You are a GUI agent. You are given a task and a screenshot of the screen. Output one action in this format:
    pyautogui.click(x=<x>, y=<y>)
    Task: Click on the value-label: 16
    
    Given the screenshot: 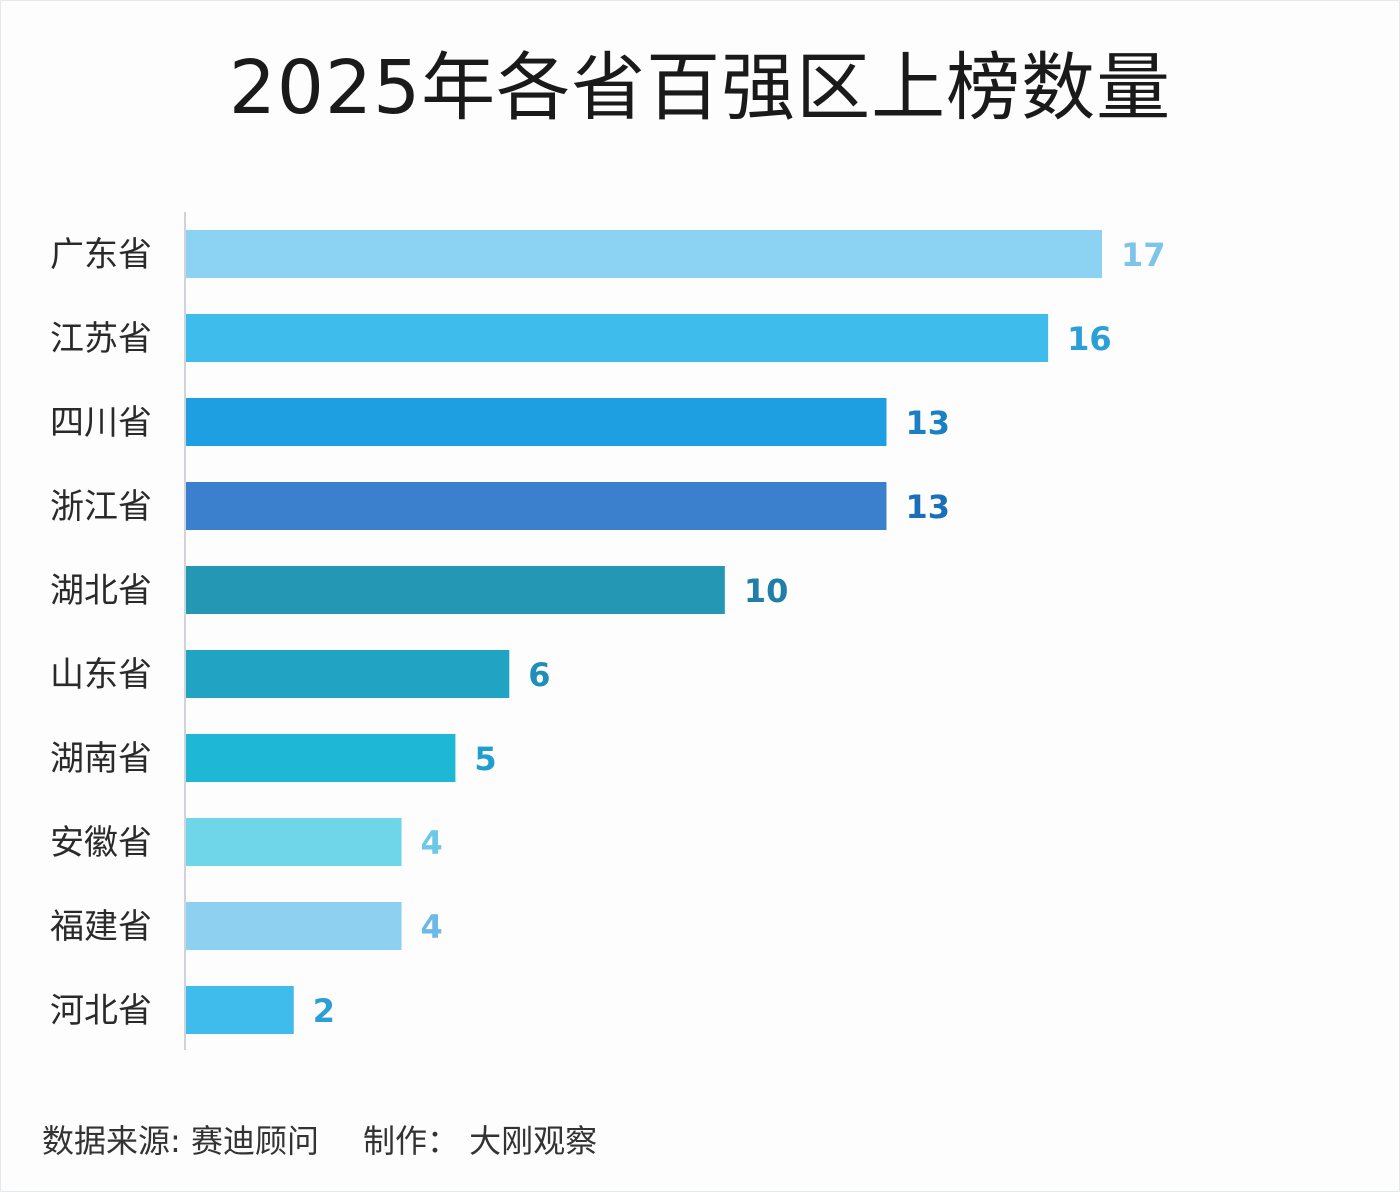 What is the action you would take?
    pyautogui.click(x=1089, y=339)
    